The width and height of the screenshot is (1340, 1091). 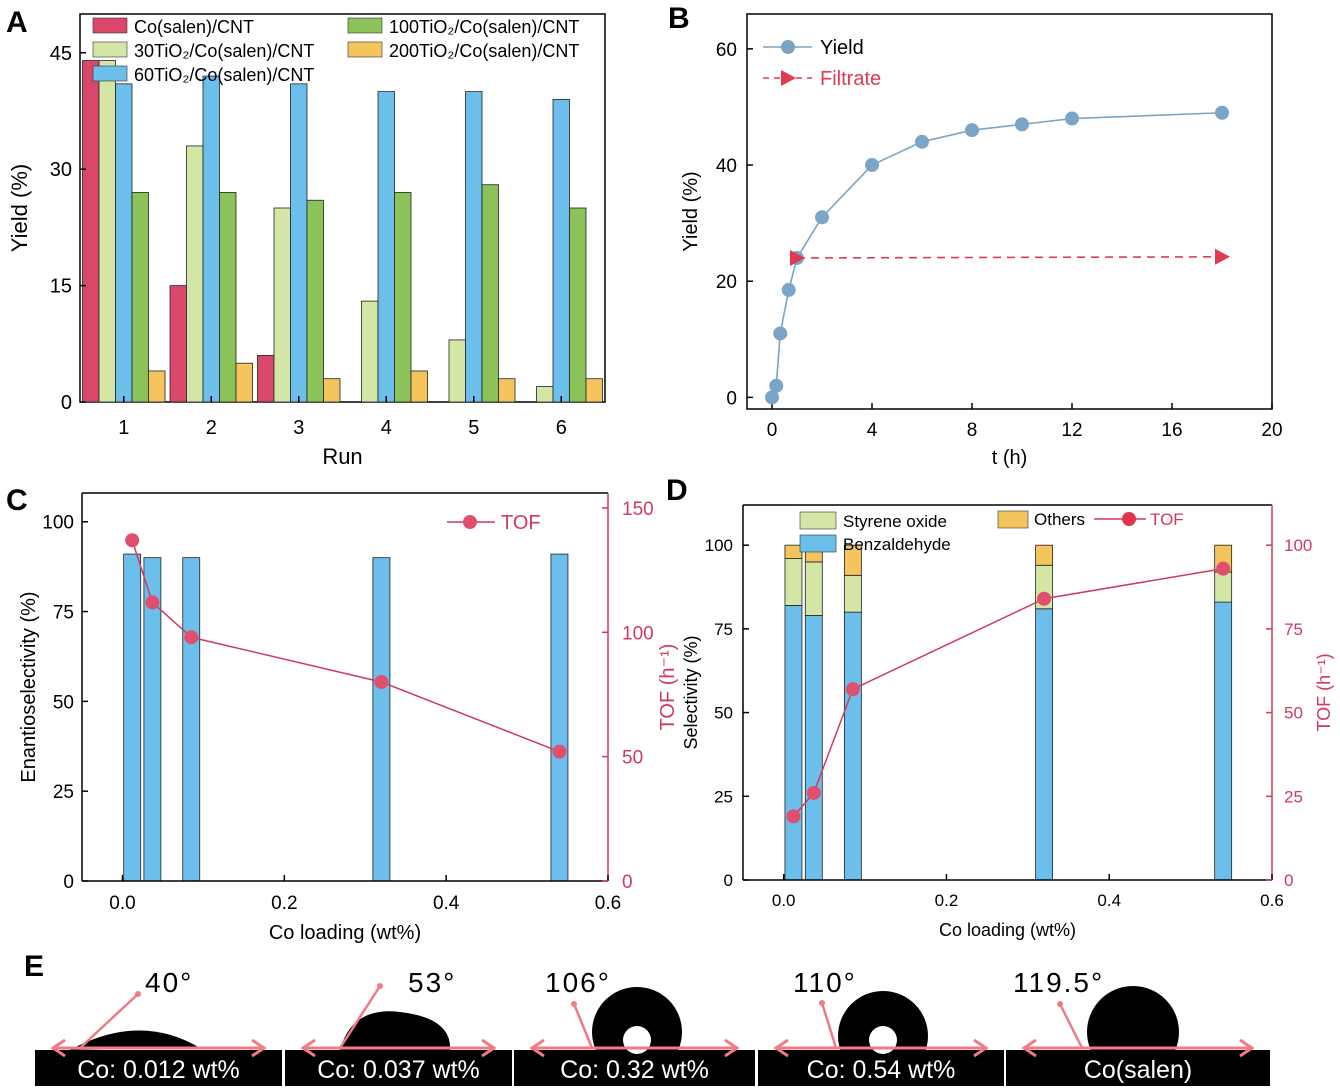 I want to click on y2-tick-label: 150, so click(x=638, y=509).